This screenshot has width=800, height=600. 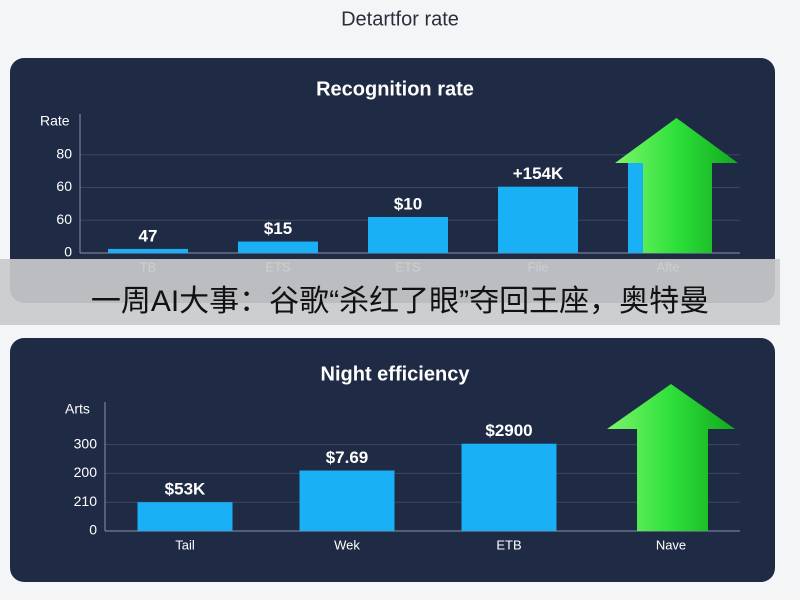 What do you see at coordinates (148, 235) in the screenshot?
I see `bar-annotation: 47` at bounding box center [148, 235].